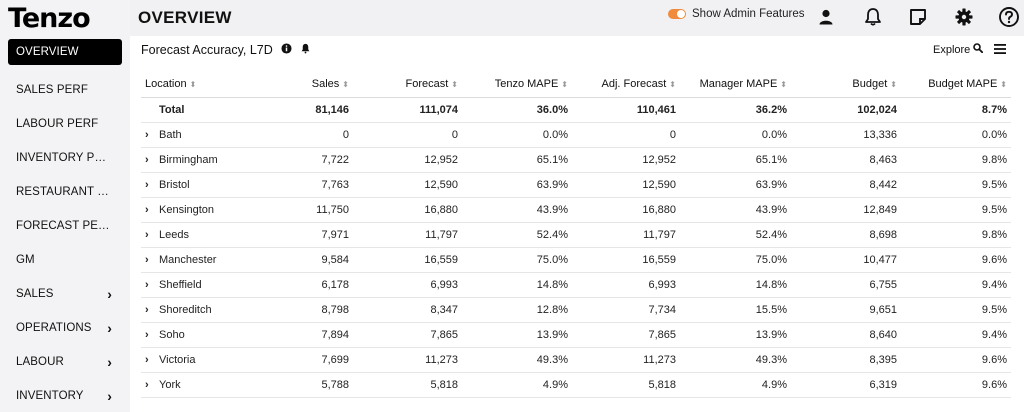 This screenshot has width=1024, height=412. Describe the element at coordinates (576, 135) in the screenshot. I see `table-row: › Bath 0 0 0.0% 0 0.0% 13,336 0.0%` at that location.